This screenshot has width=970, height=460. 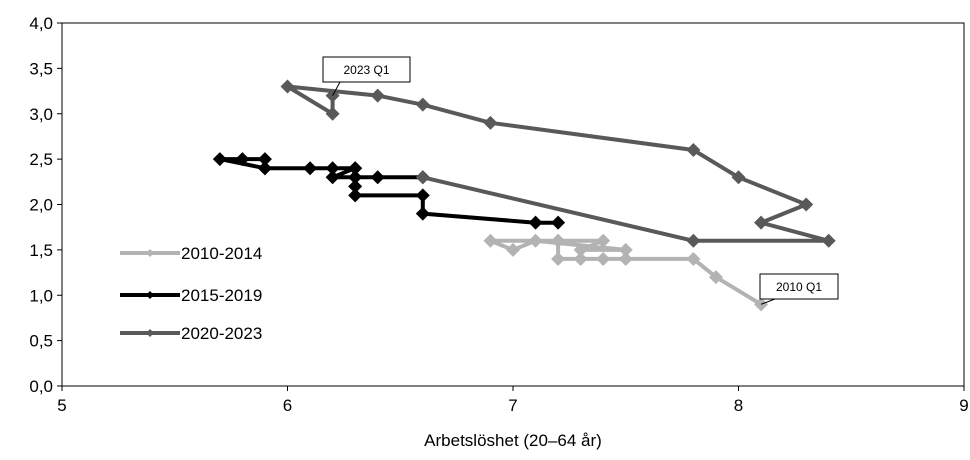 What do you see at coordinates (61, 405) in the screenshot?
I see `x-tick-label: 5` at bounding box center [61, 405].